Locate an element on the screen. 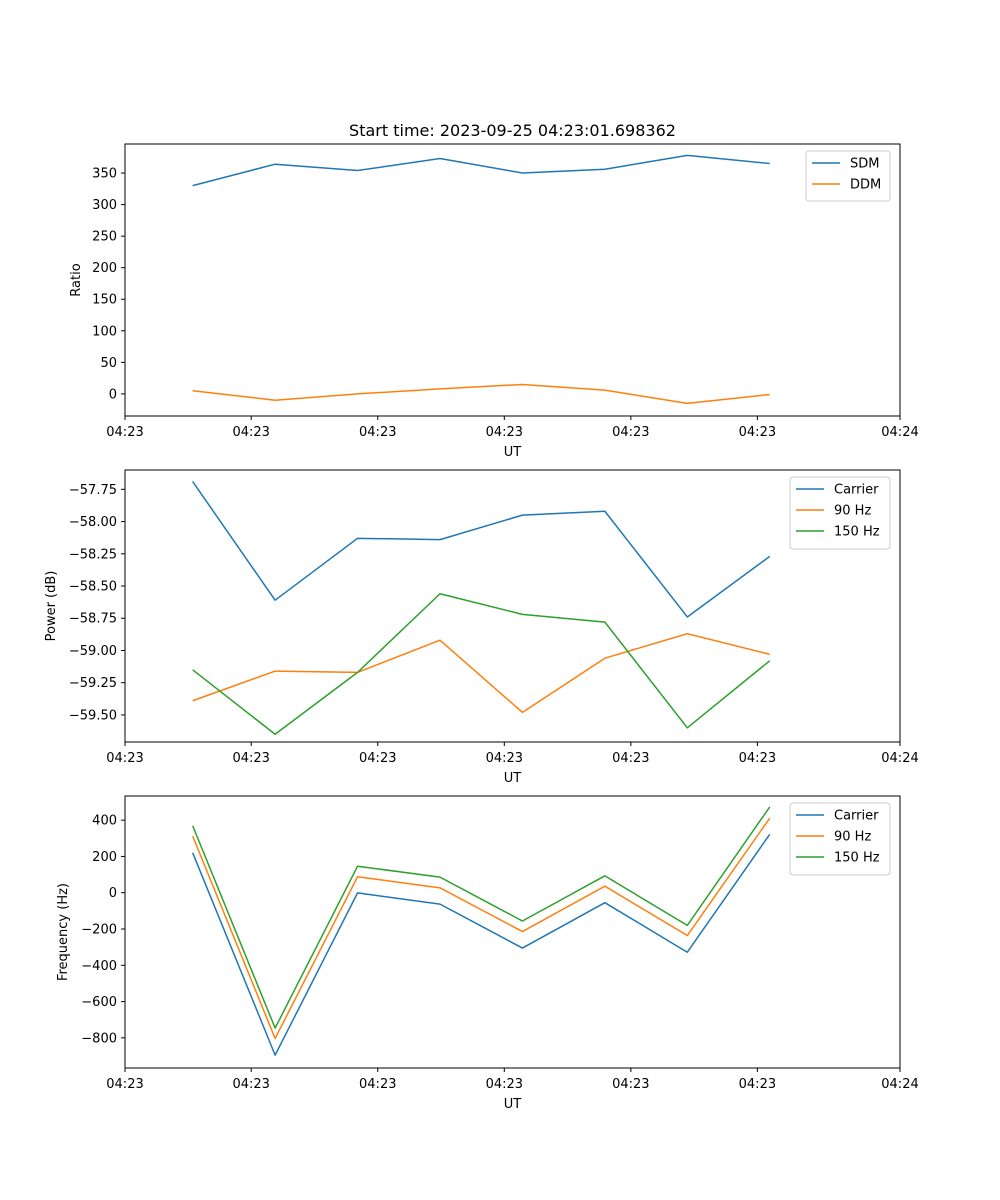 This screenshot has height=1200, width=1000. ratio-y-tick-label: 50 is located at coordinates (108, 363).